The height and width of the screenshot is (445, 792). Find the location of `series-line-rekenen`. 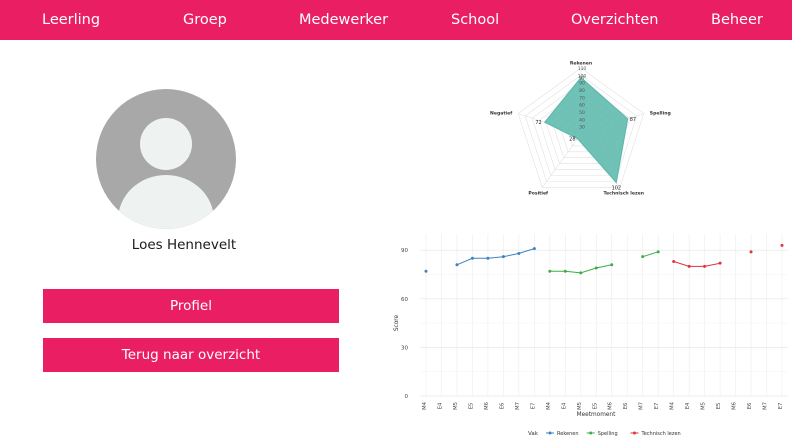

series-line-rekenen is located at coordinates (495, 257).